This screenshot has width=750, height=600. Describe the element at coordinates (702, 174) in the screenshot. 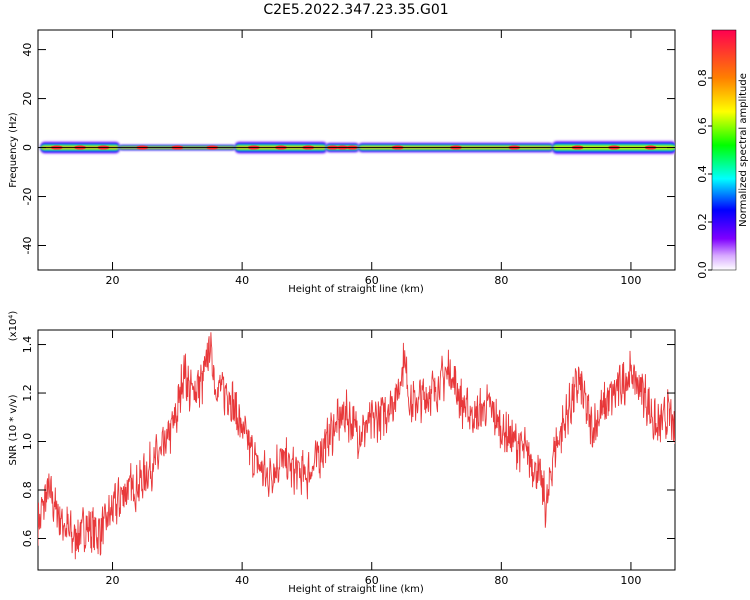

I see `colorbar-tick-label: 0.4` at that location.